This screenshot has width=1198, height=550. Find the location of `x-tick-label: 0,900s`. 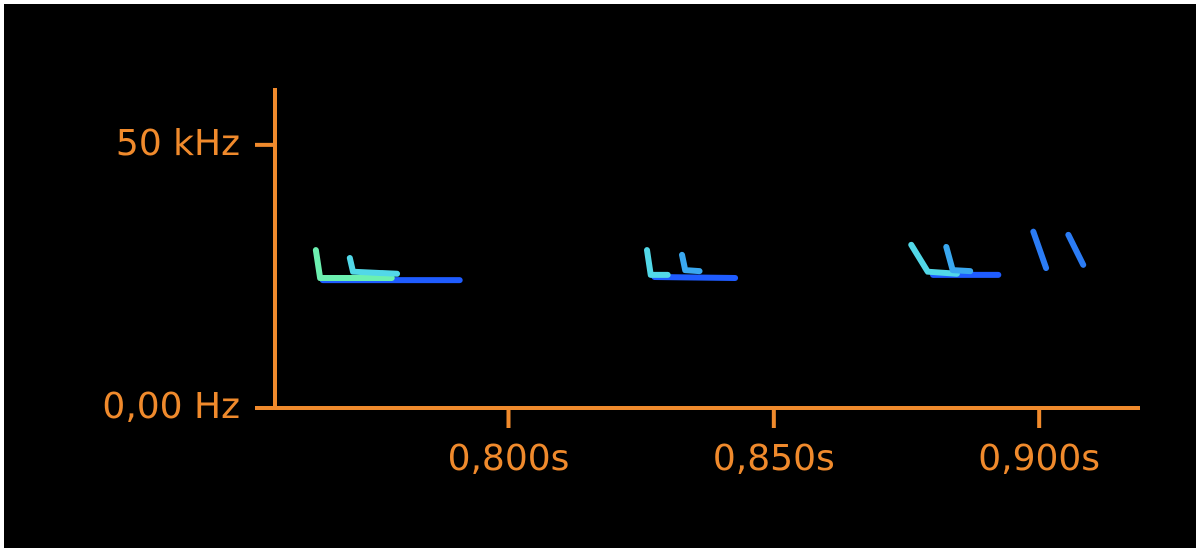

x-tick-label: 0,900s is located at coordinates (1039, 458).